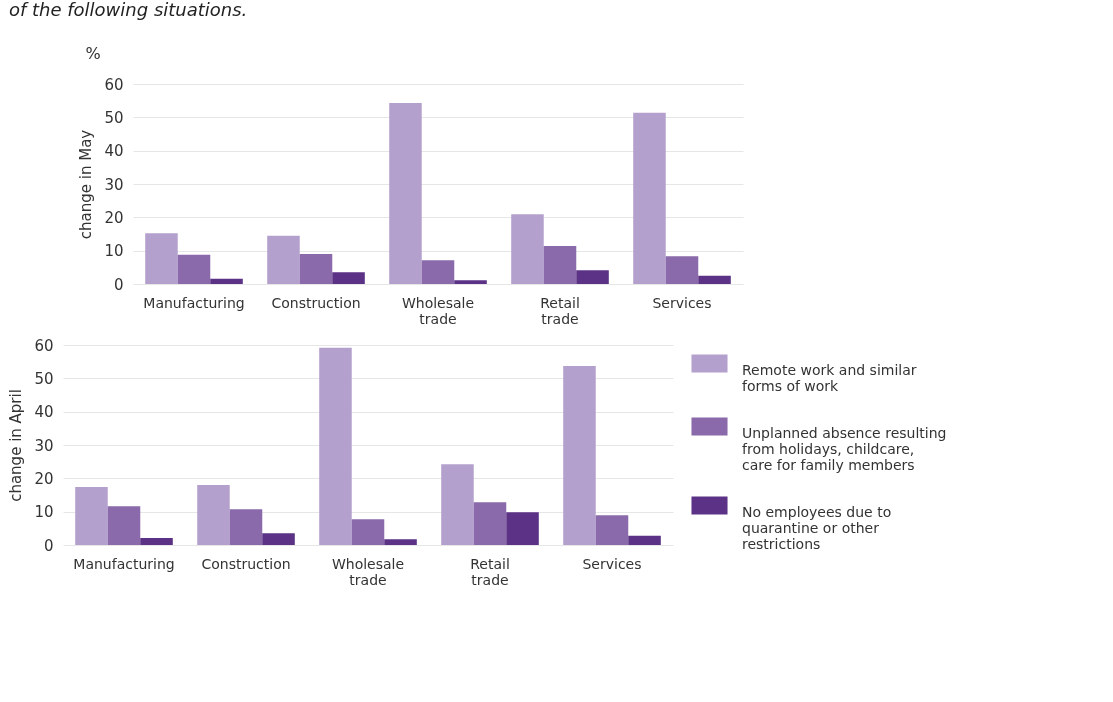  What do you see at coordinates (128, 10) in the screenshot?
I see `chart-title: of the following situations.` at bounding box center [128, 10].